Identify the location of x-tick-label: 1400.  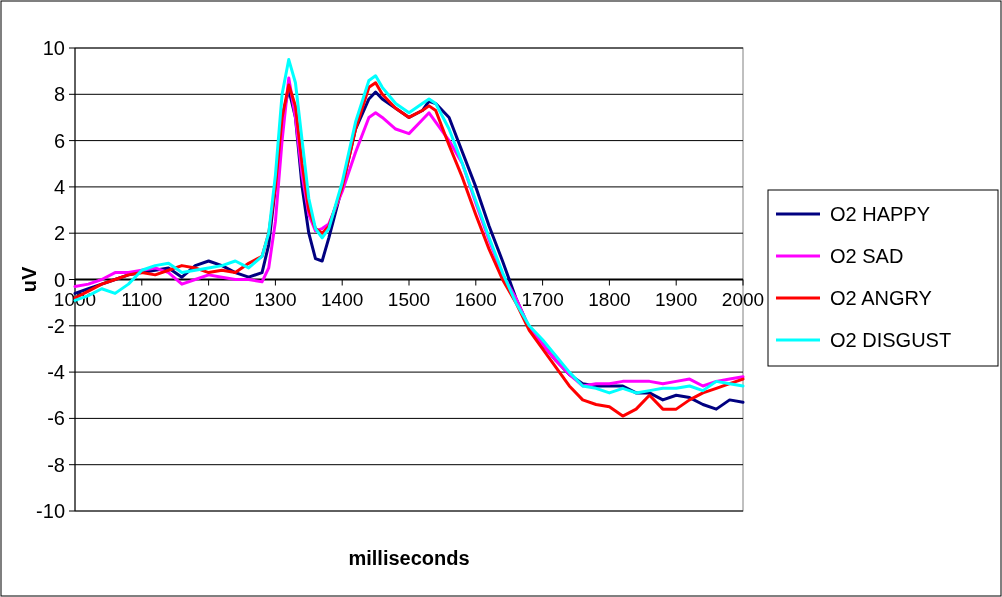
(342, 299).